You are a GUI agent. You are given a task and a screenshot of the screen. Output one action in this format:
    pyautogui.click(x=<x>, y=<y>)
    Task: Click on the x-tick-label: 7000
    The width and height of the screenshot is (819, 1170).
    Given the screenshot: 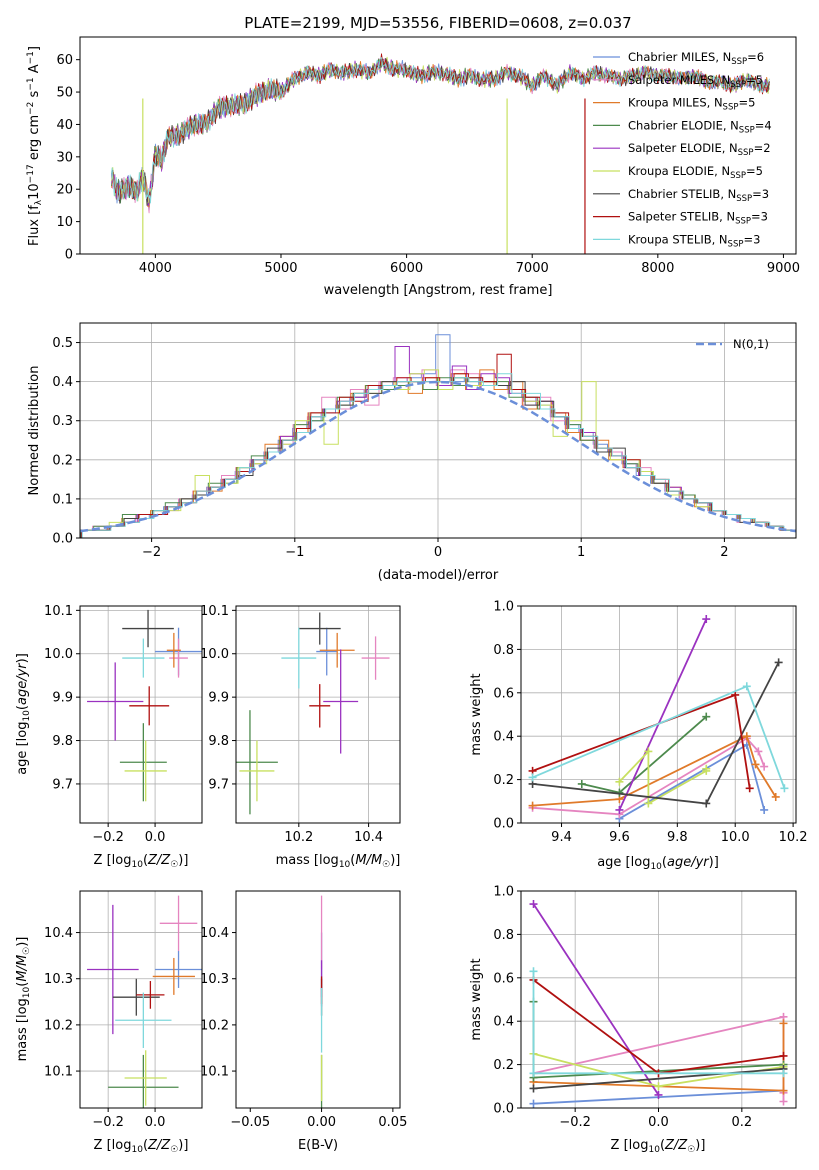 What is the action you would take?
    pyautogui.click(x=532, y=268)
    